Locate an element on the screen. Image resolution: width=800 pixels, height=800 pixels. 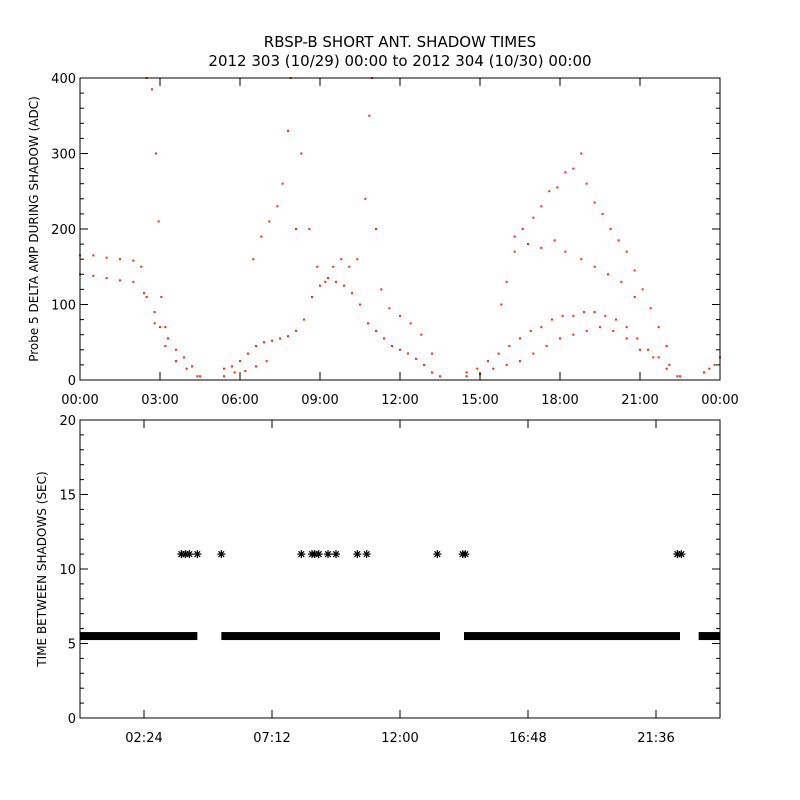
top-y-tick-label: 300 is located at coordinates (63, 155).